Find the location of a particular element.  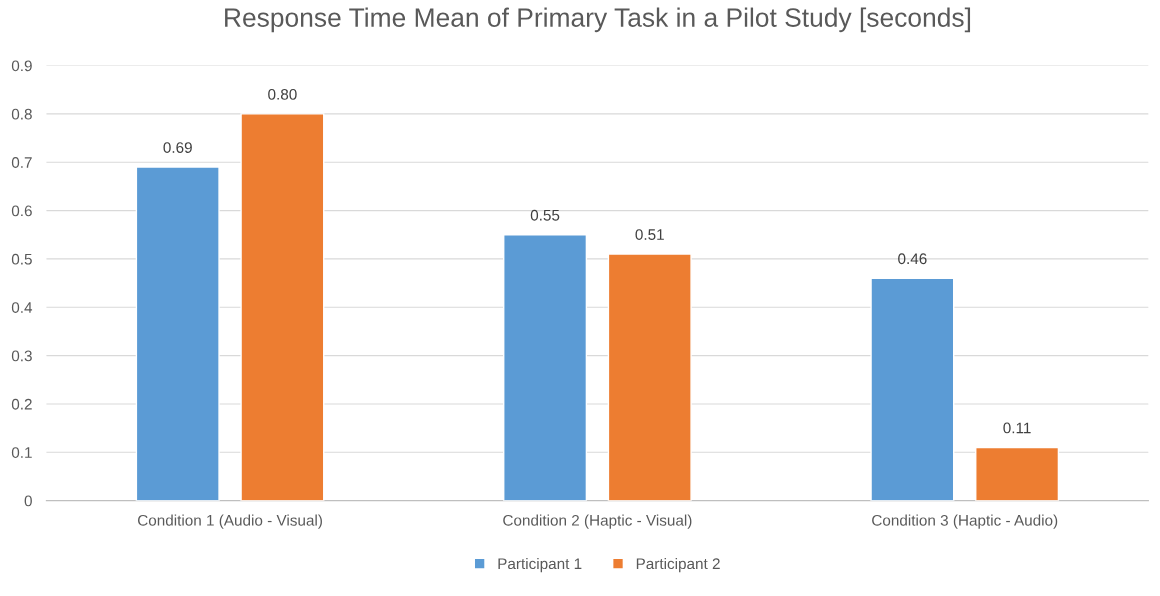

y-tick-label: 0.3 is located at coordinates (21, 356).